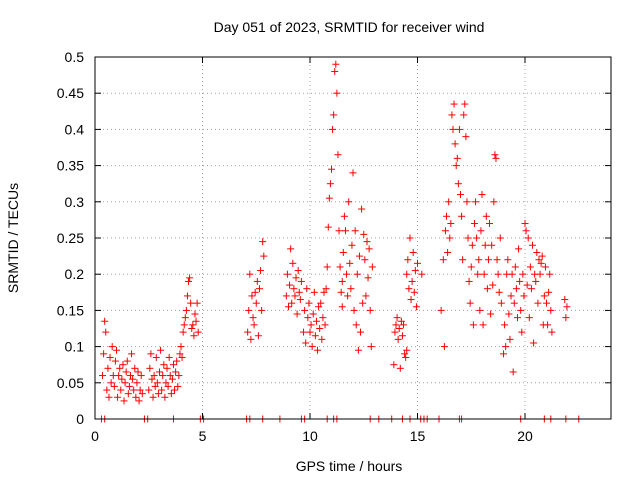  I want to click on y-tick-label: 0.35, so click(70, 166).